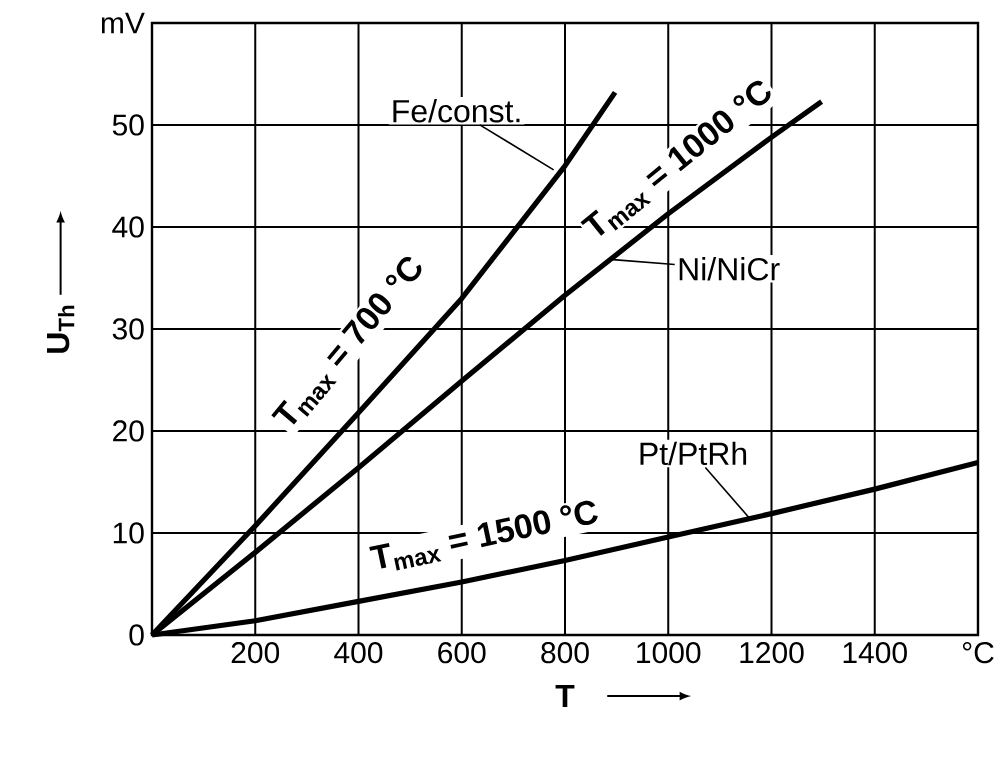 This screenshot has width=1003, height=759. Describe the element at coordinates (61, 329) in the screenshot. I see `y-axis-title: U$_{Th}$` at that location.